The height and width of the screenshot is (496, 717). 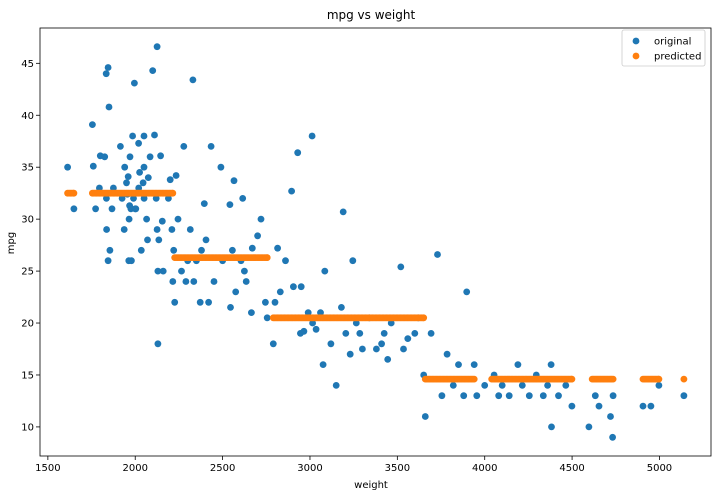 What do you see at coordinates (11, 243) in the screenshot?
I see `y-axis-label: mpg` at bounding box center [11, 243].